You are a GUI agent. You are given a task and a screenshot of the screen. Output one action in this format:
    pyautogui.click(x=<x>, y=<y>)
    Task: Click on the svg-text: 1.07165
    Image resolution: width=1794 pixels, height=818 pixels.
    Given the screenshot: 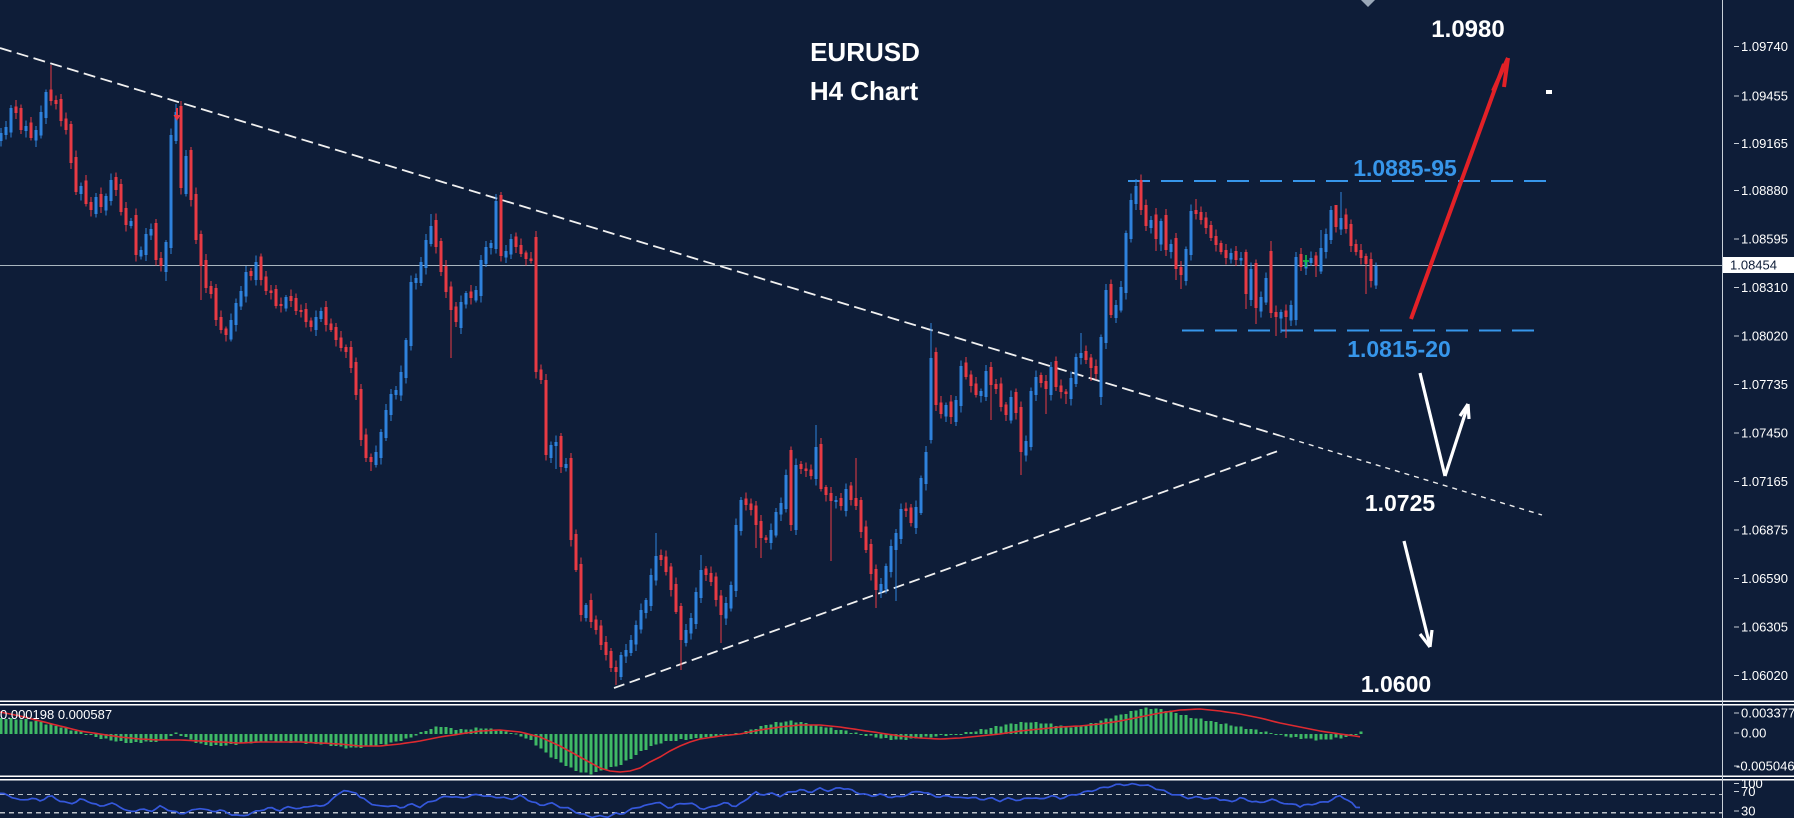 What is the action you would take?
    pyautogui.click(x=1764, y=481)
    